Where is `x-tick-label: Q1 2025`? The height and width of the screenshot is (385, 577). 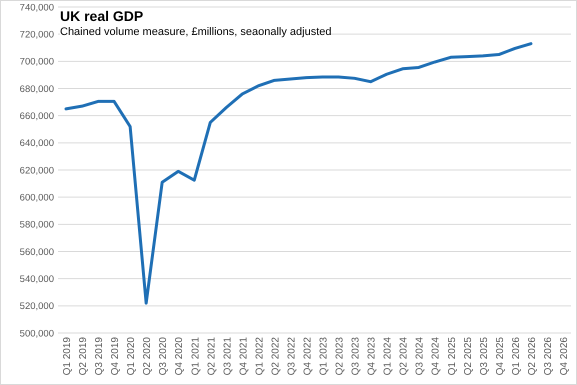 x-tick-label: Q1 2025 is located at coordinates (452, 356).